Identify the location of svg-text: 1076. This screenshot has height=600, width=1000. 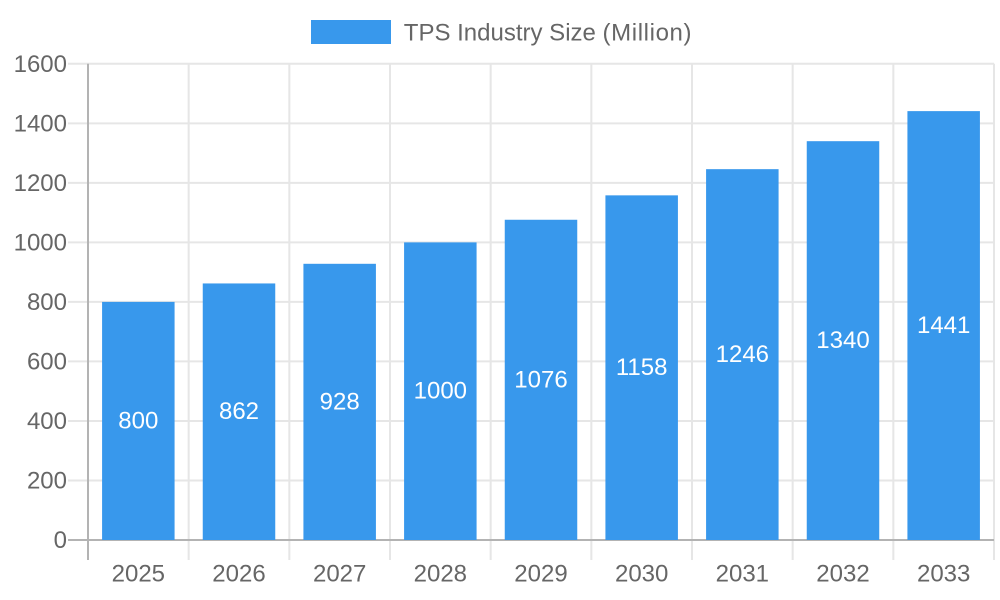
(540, 379).